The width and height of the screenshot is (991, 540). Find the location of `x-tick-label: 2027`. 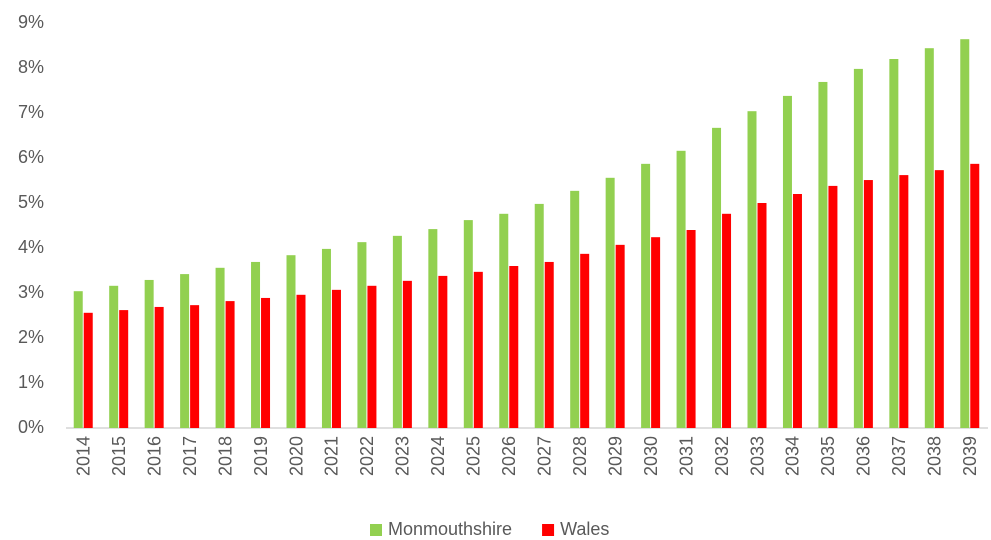

x-tick-label: 2027 is located at coordinates (544, 456).